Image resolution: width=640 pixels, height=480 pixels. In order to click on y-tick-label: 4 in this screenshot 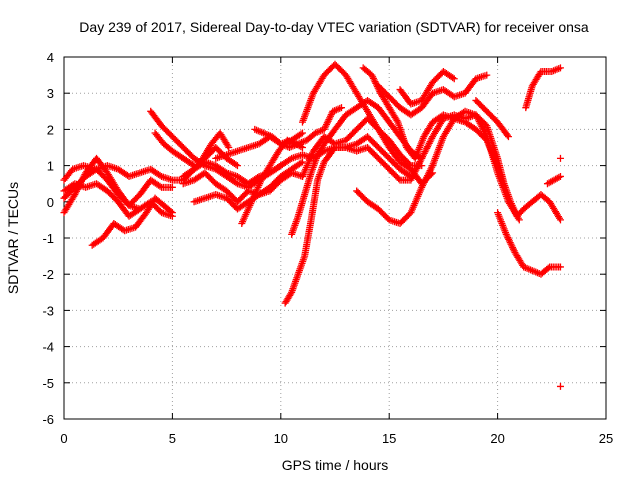, I will do `click(50, 57)`.